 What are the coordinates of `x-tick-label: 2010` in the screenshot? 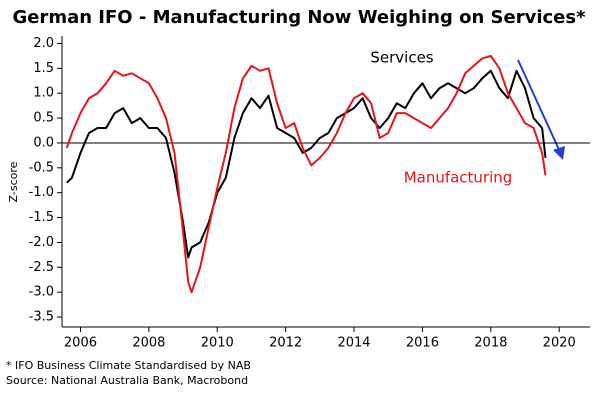 It's located at (217, 343).